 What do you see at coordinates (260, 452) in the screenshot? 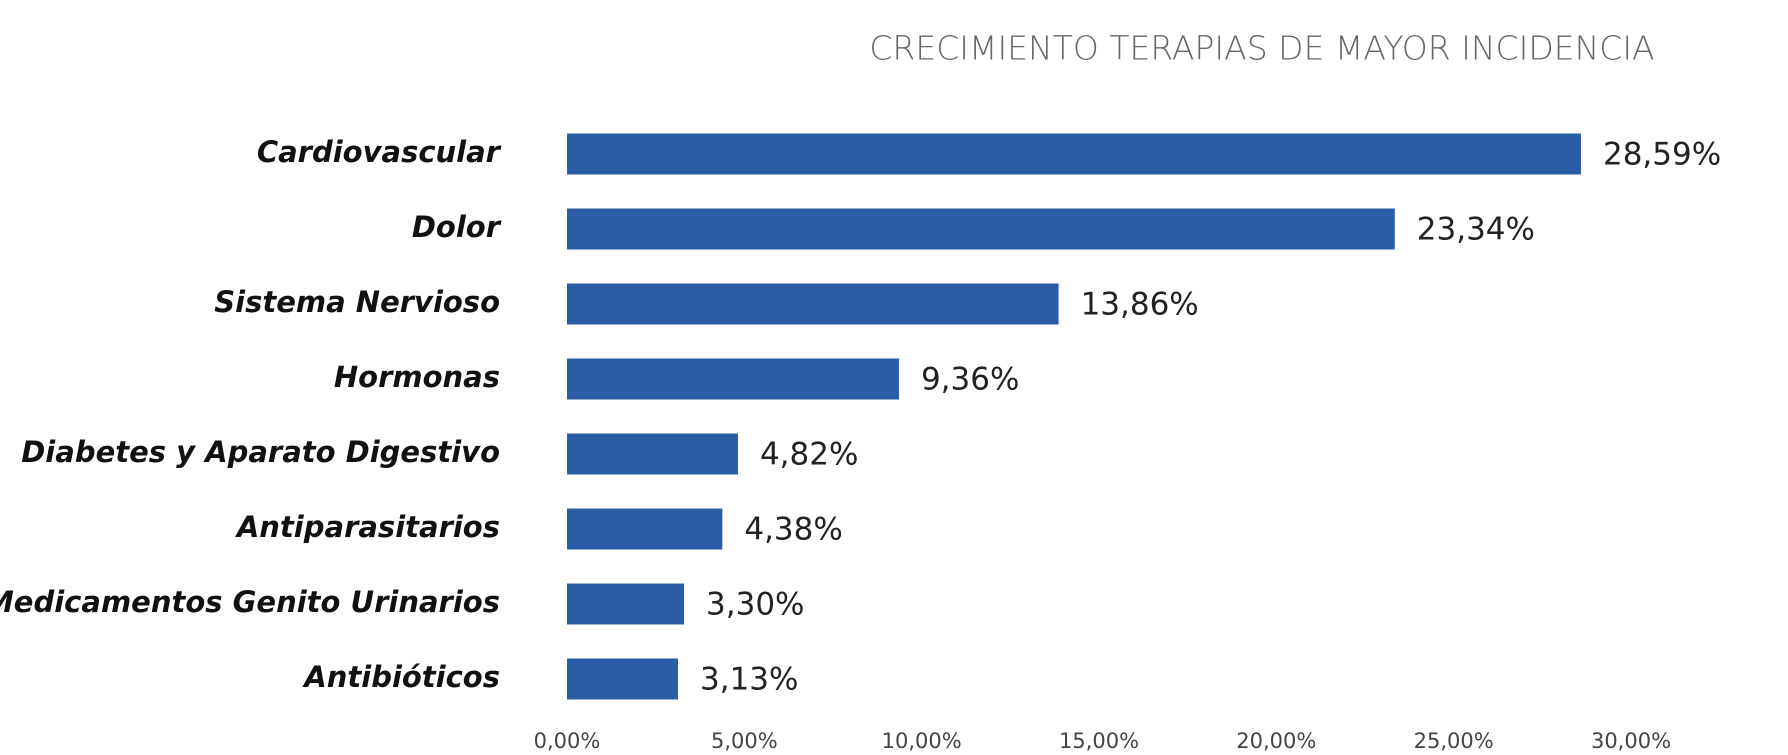
I see `y-tick-label: Diabetes y Aparato Digestivo` at bounding box center [260, 452].